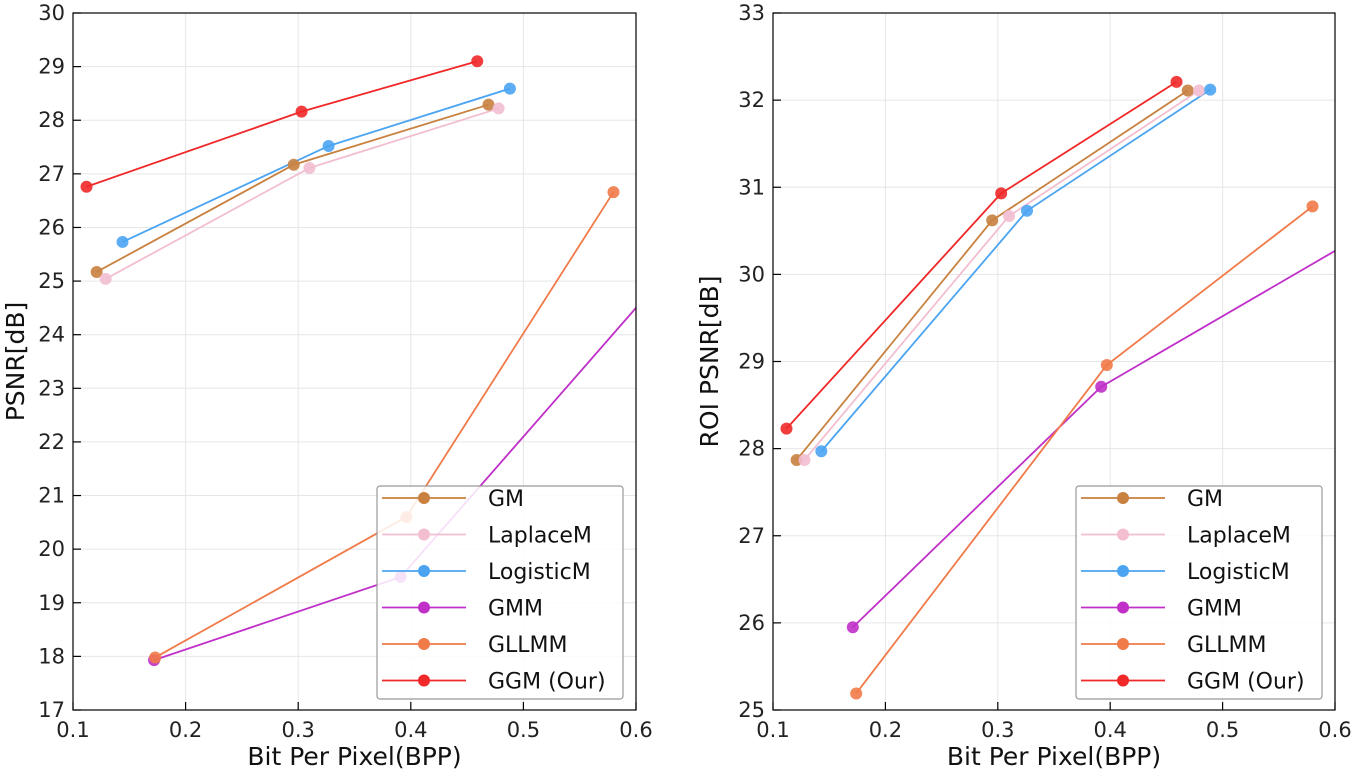 The height and width of the screenshot is (773, 1354). Describe the element at coordinates (751, 13) in the screenshot. I see `y-tick-label: 33` at that location.